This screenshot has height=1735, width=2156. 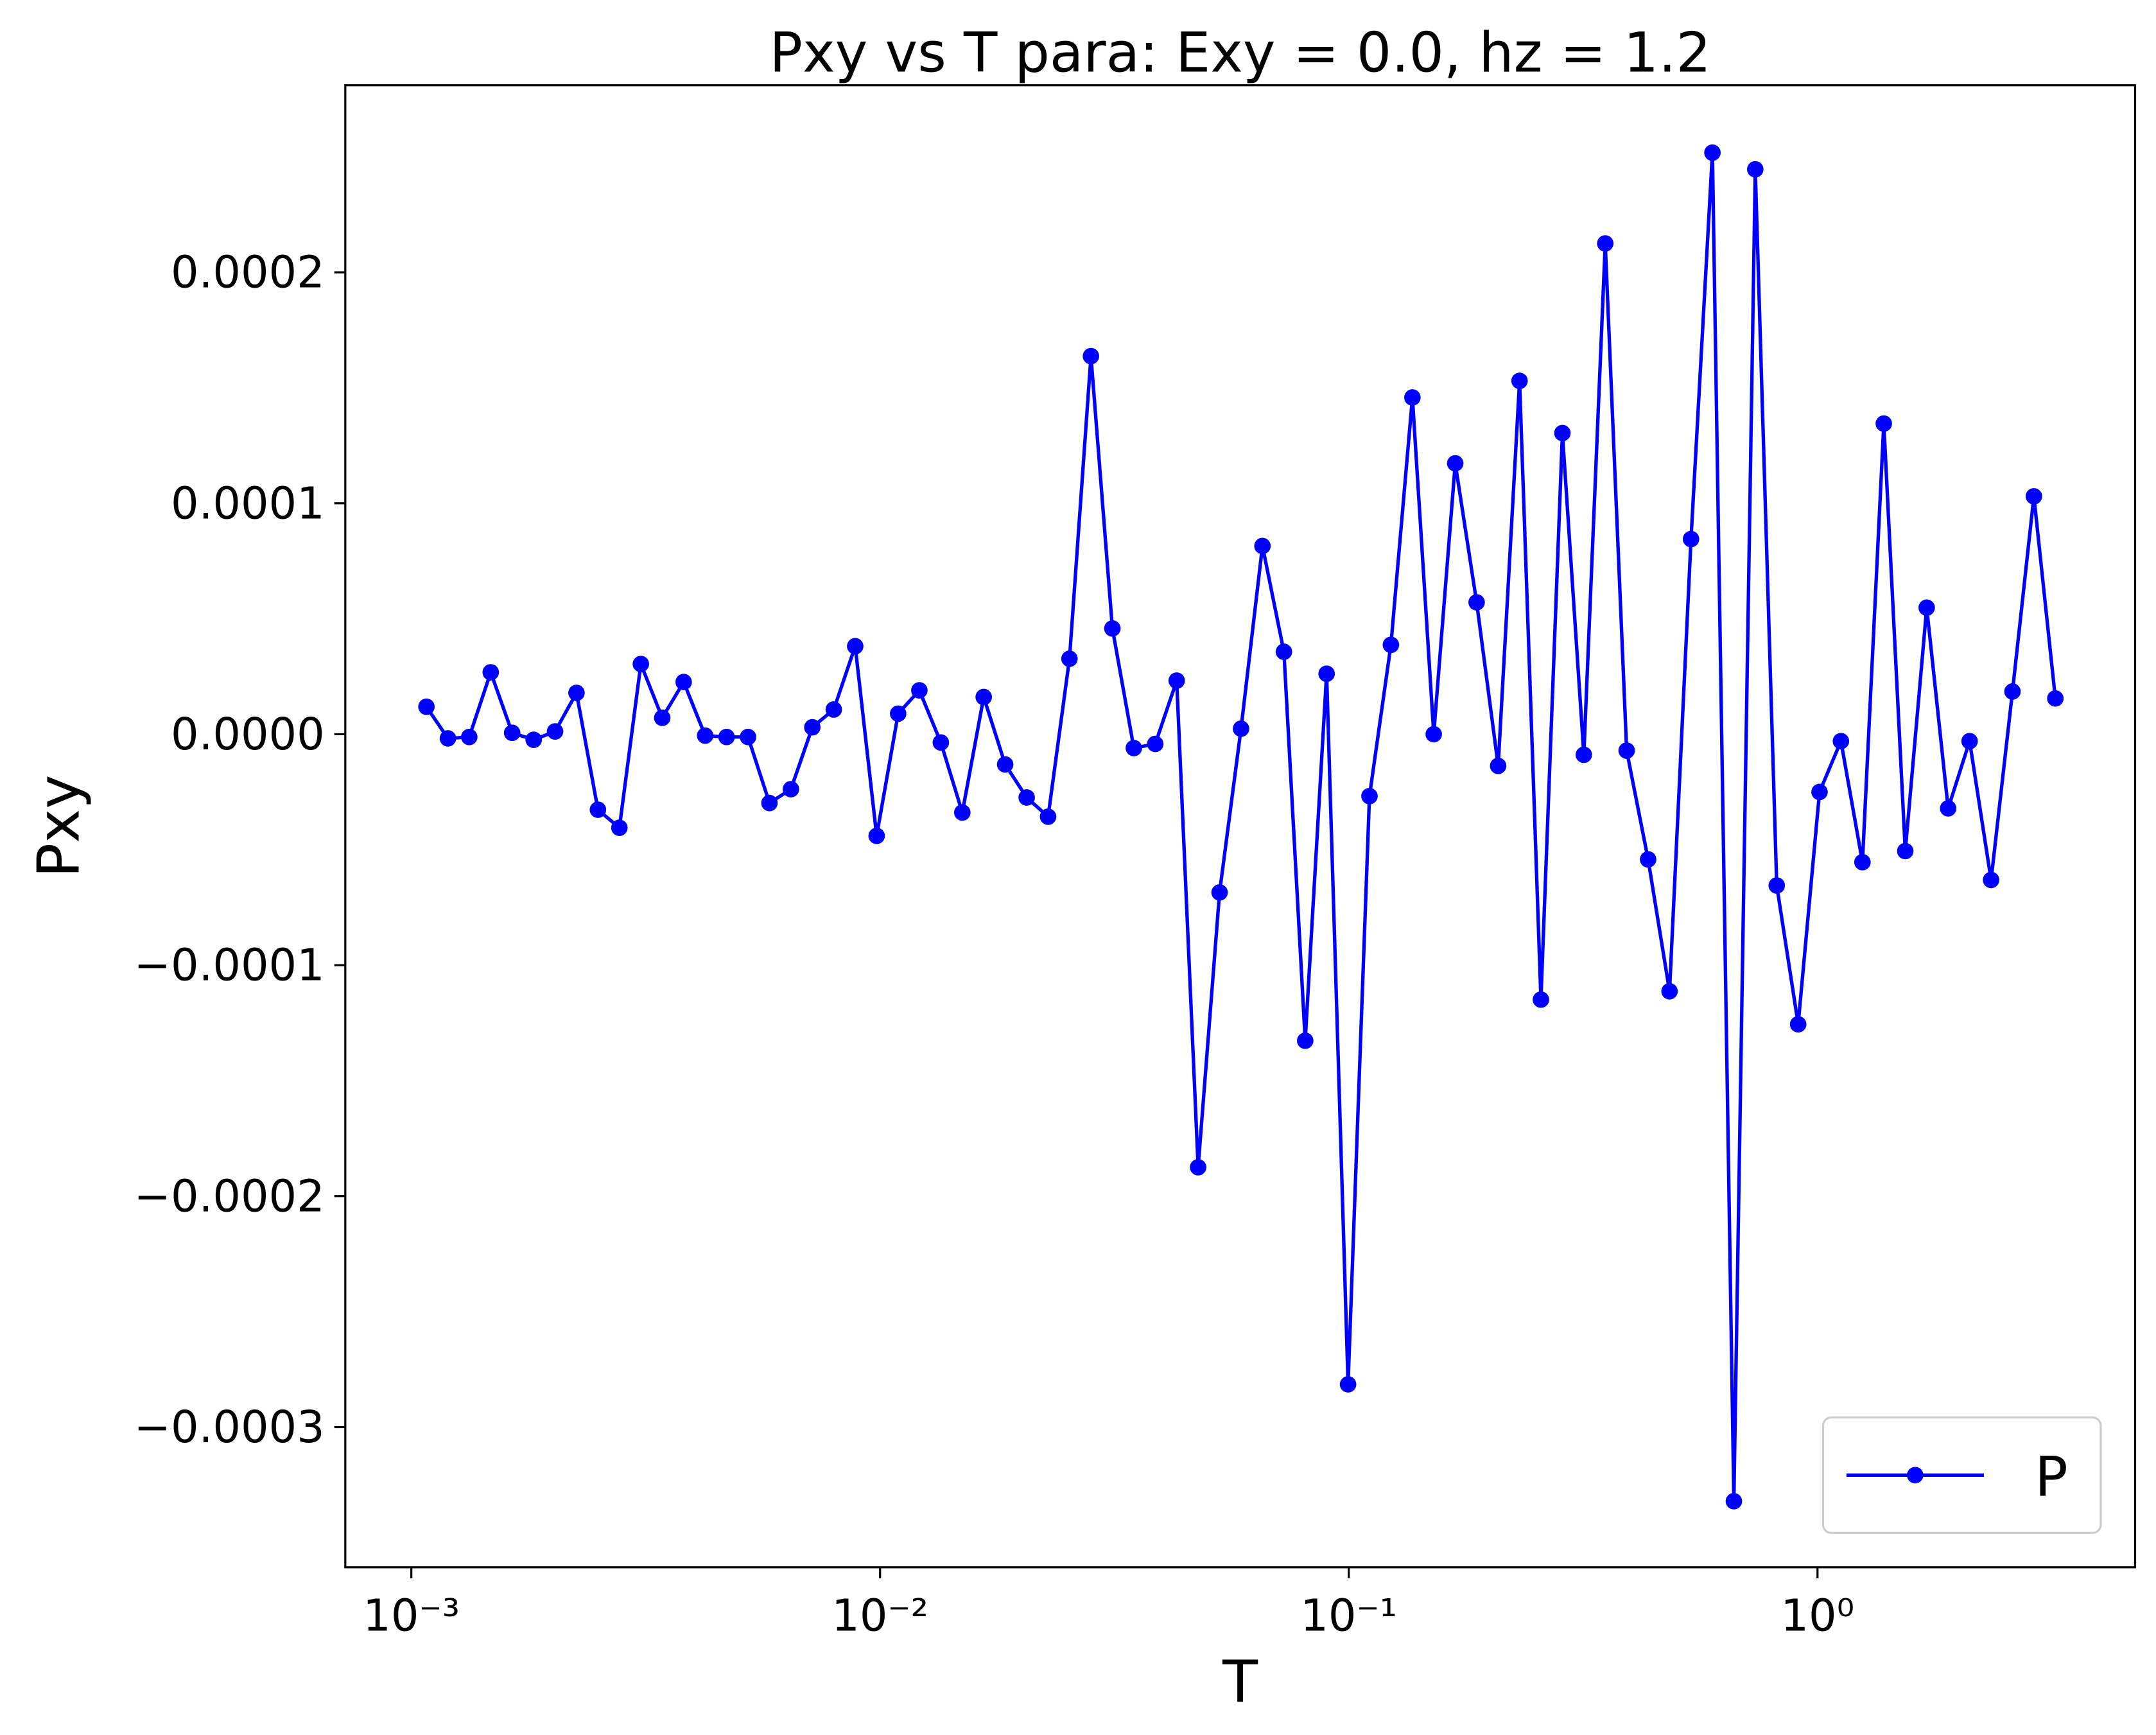 What do you see at coordinates (248, 273) in the screenshot?
I see `y-tick-label: 0.0002` at bounding box center [248, 273].